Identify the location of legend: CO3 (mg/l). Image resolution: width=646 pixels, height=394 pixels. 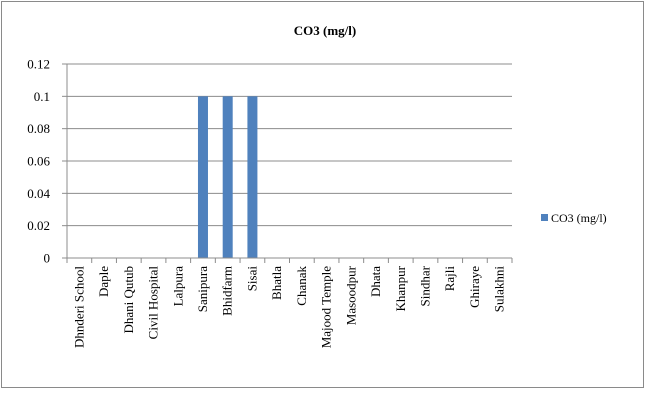
(574, 218).